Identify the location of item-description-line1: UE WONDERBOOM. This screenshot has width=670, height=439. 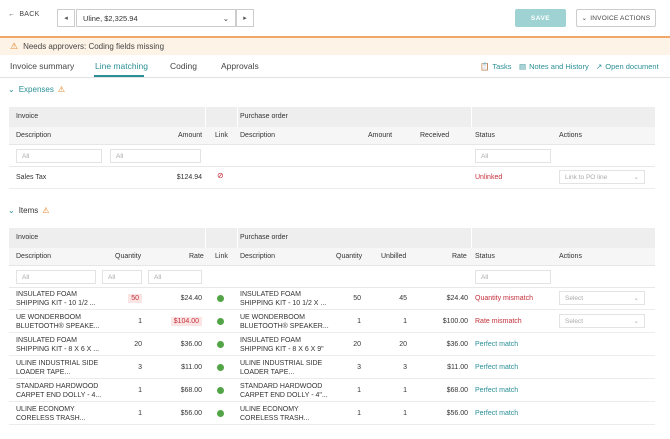
(48, 317).